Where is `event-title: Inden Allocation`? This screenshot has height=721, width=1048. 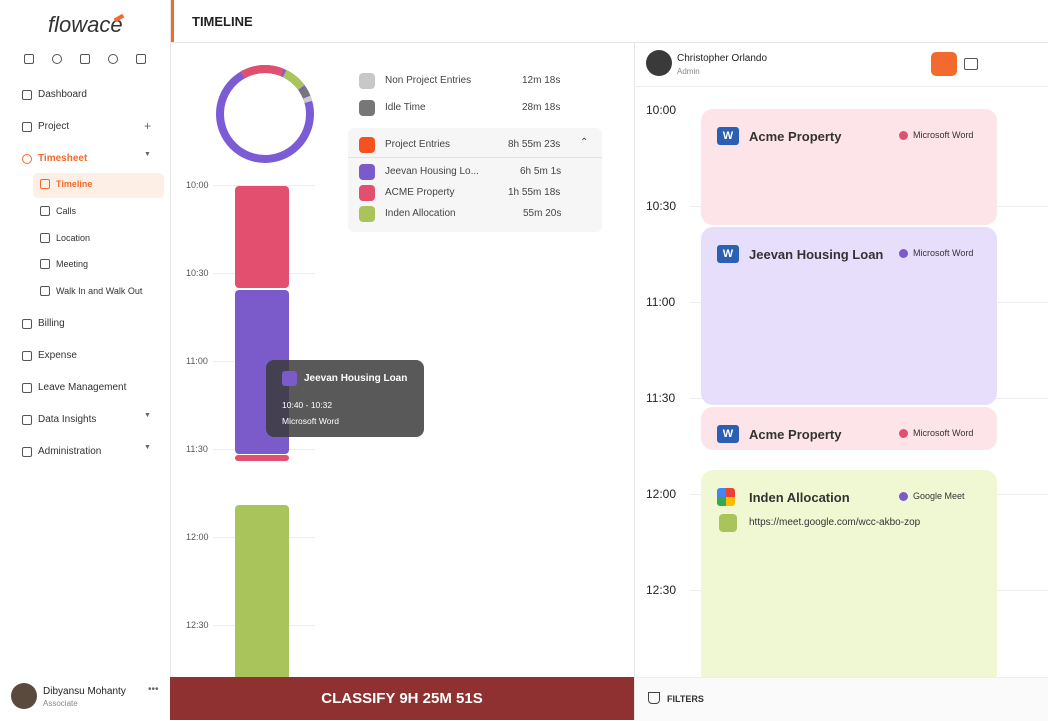 event-title: Inden Allocation is located at coordinates (799, 497).